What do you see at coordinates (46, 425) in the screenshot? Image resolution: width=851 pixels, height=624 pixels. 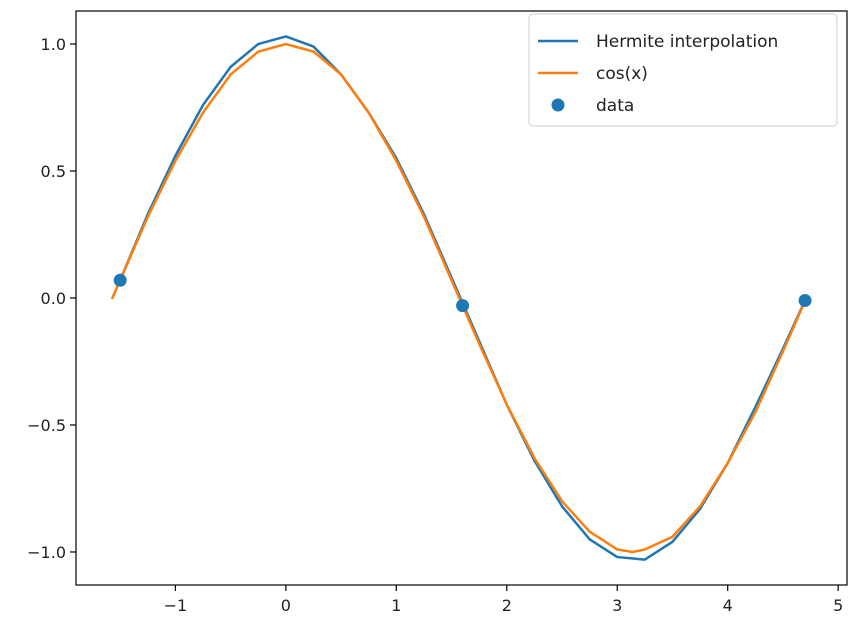 I see `y-tick-label: −0.5` at bounding box center [46, 425].